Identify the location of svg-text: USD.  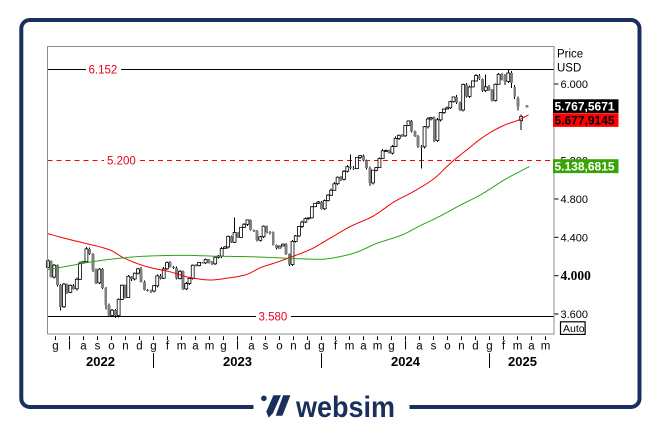
(569, 69).